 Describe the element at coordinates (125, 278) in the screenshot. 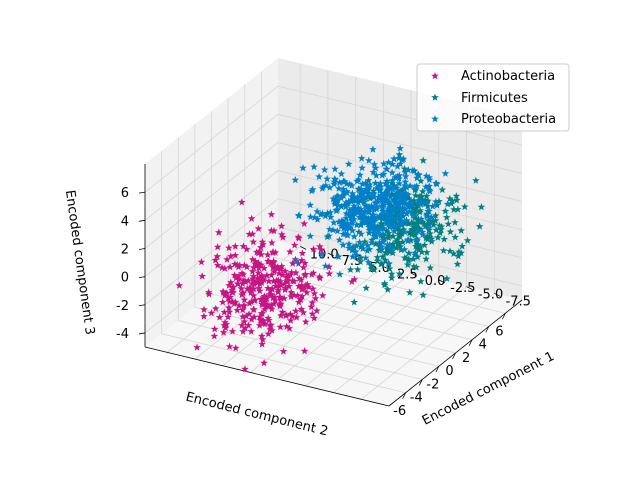

I see `z-tick-label: 0` at that location.